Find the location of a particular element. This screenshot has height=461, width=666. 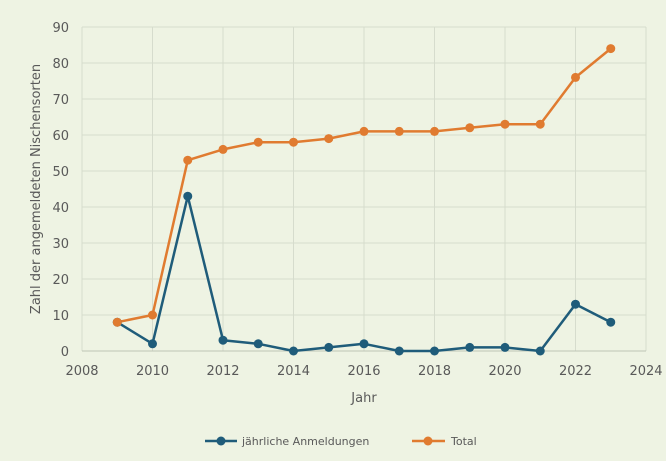

x-tick-label: 2016 is located at coordinates (363, 371).